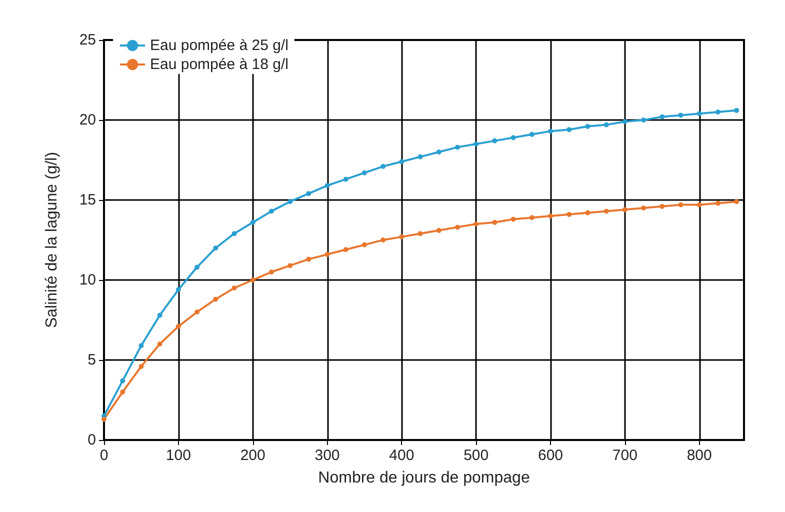 The image size is (785, 512). Describe the element at coordinates (253, 455) in the screenshot. I see `x-tick-label: 200` at that location.